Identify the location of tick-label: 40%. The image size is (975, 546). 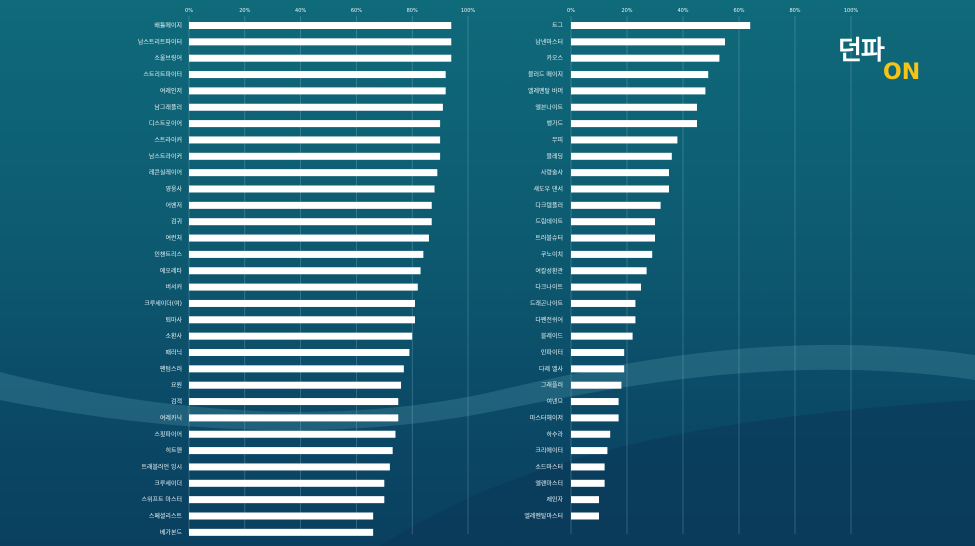
(682, 11).